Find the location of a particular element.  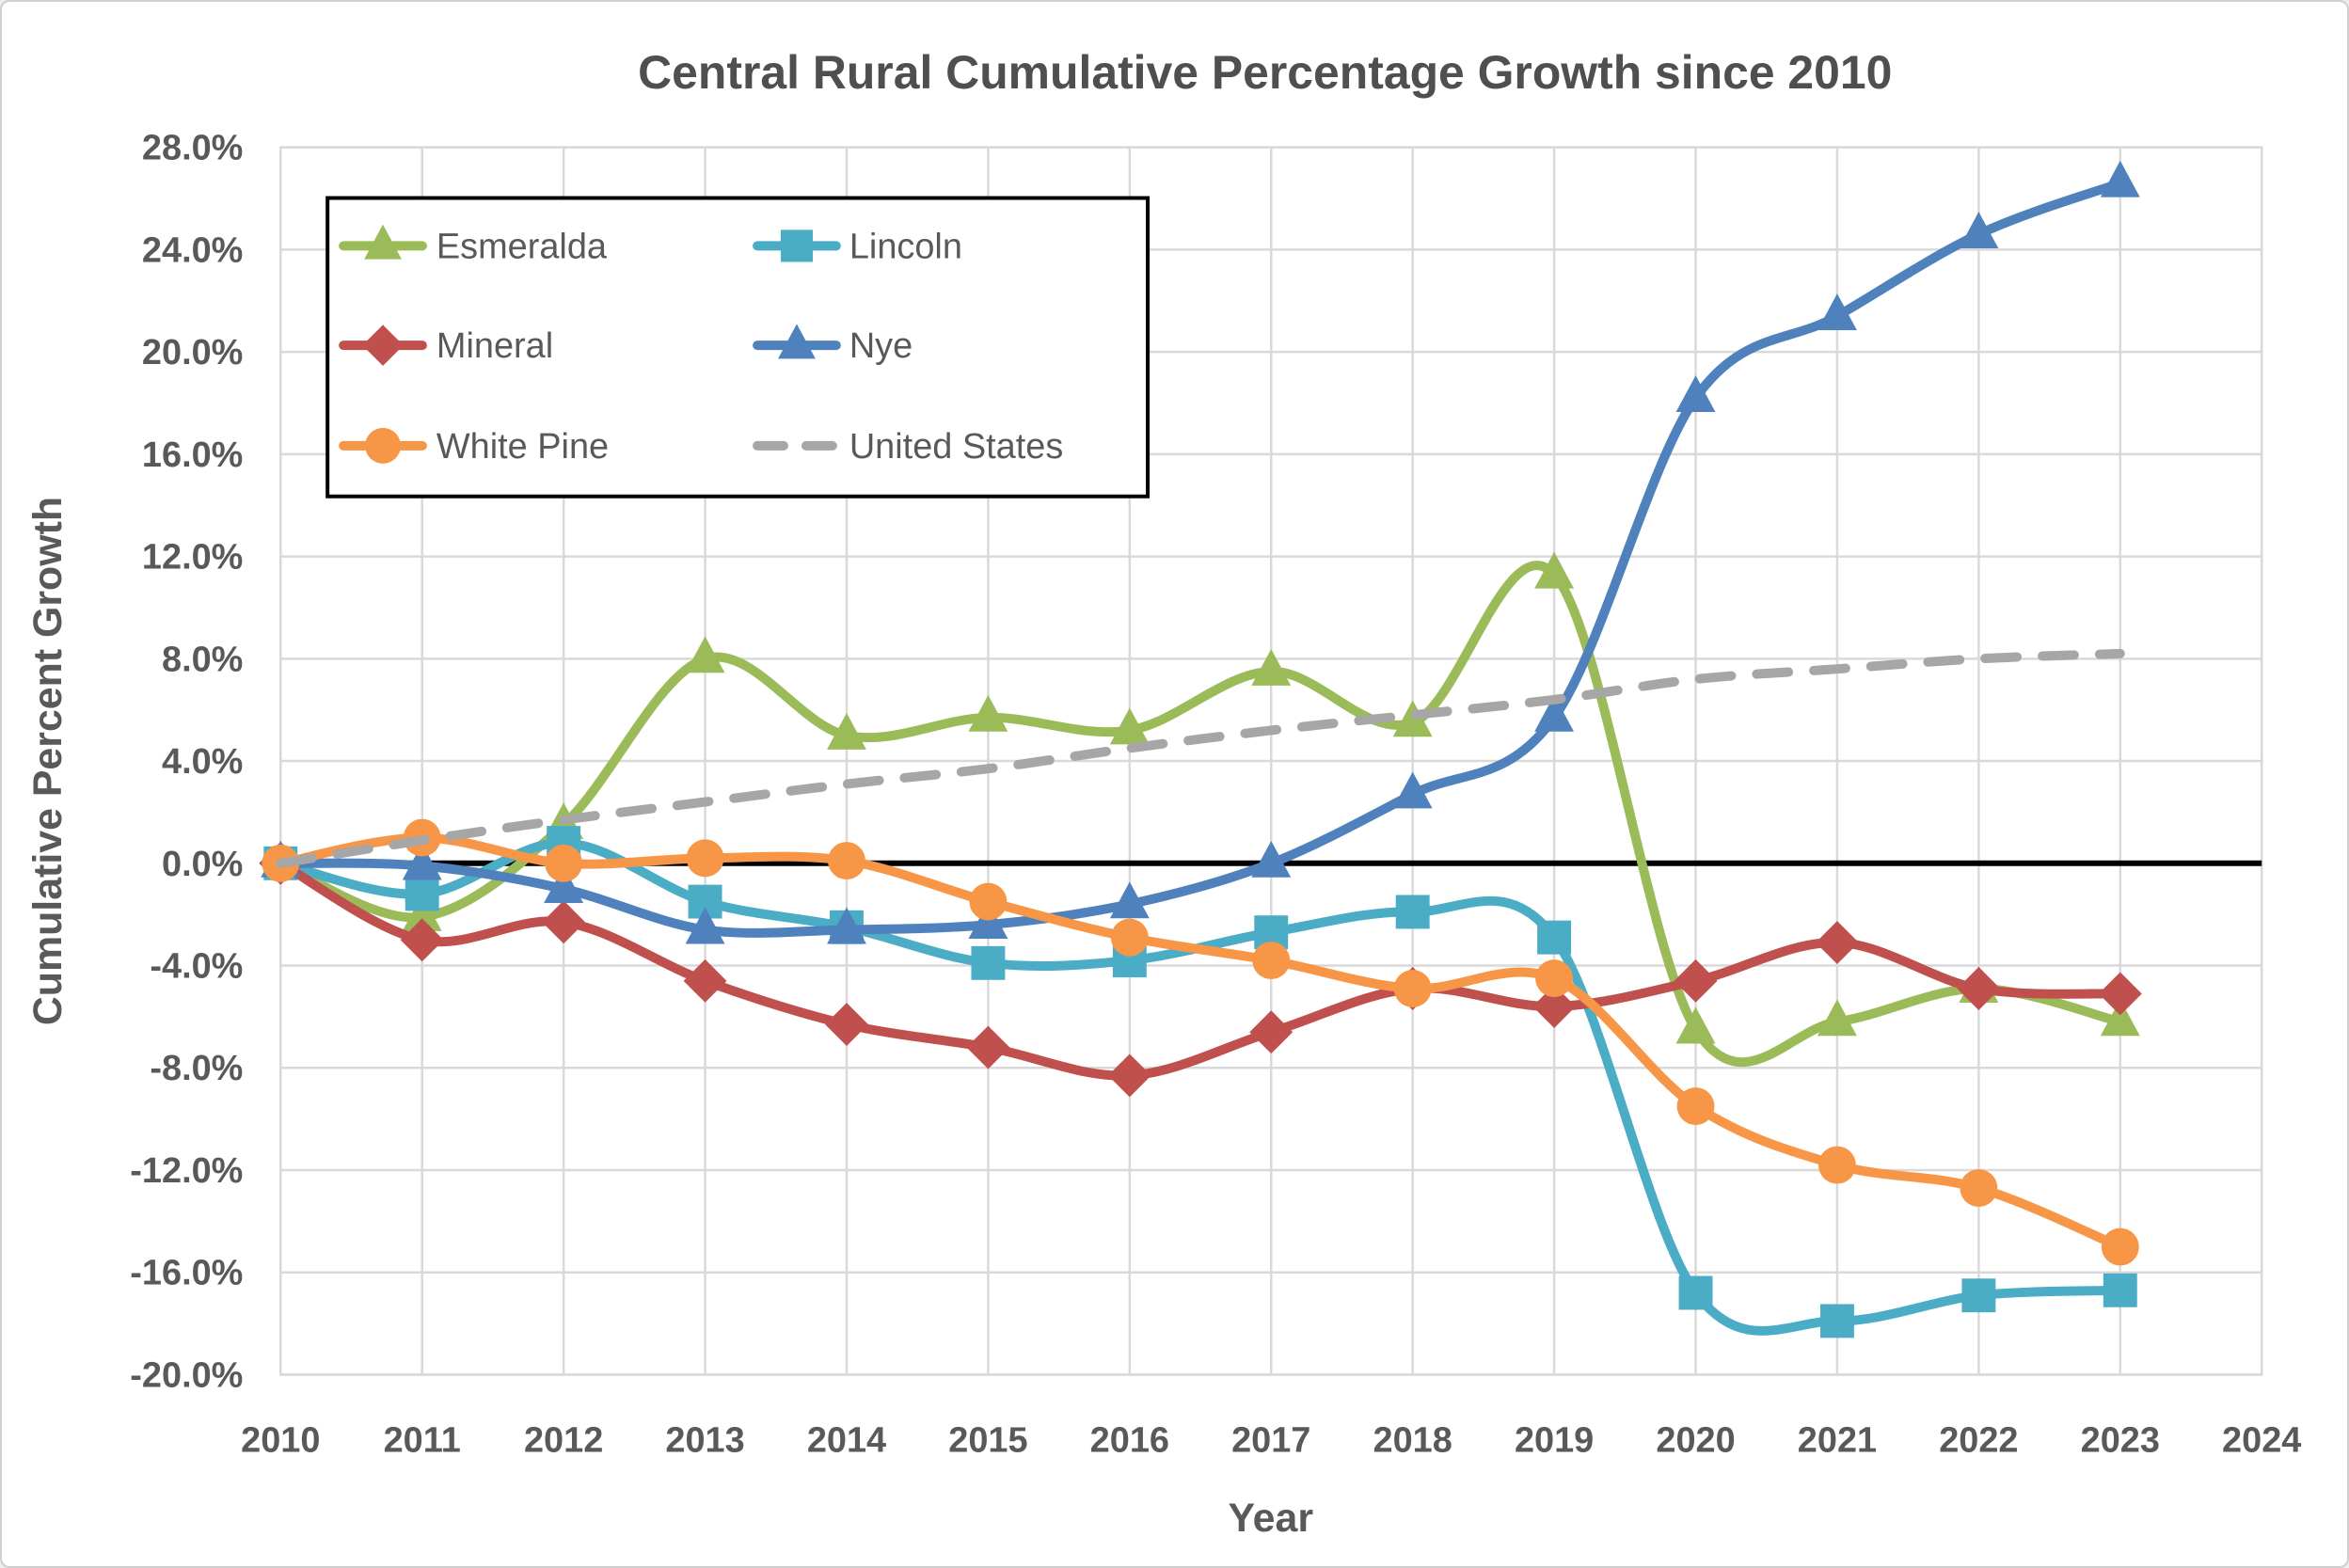

series-marker-nye-2018 is located at coordinates (1413, 790).